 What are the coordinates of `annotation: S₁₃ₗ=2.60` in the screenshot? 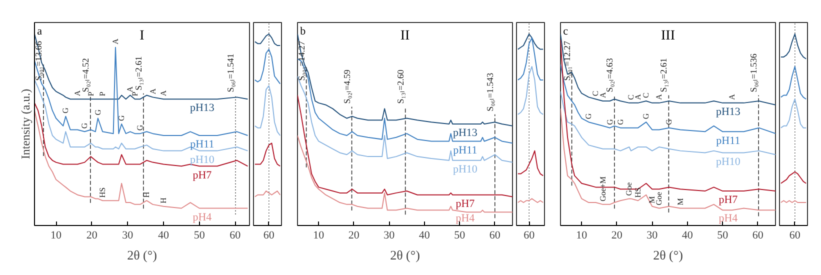 It's located at (400, 86).